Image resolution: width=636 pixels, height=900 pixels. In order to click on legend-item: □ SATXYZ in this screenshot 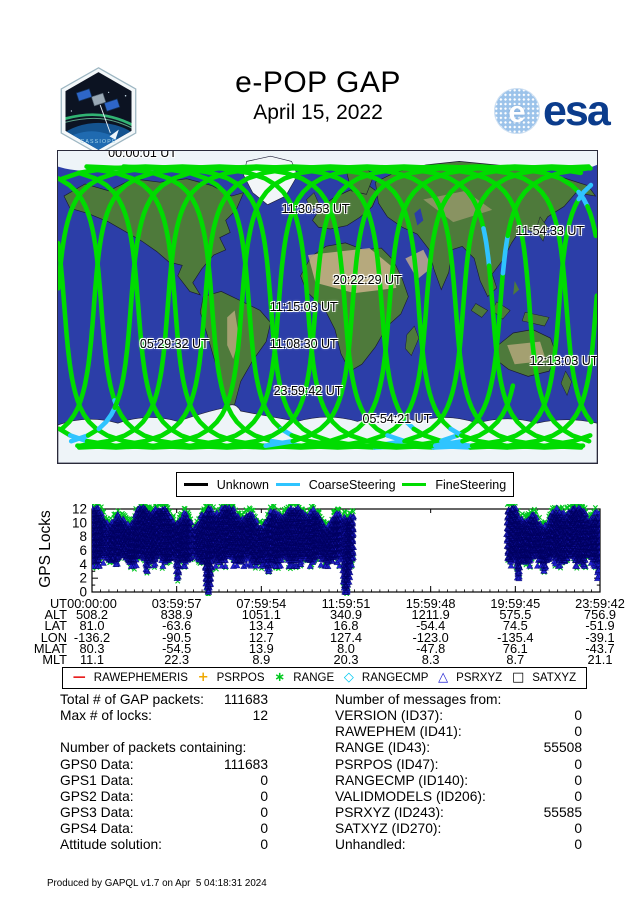, I will do `click(543, 677)`.